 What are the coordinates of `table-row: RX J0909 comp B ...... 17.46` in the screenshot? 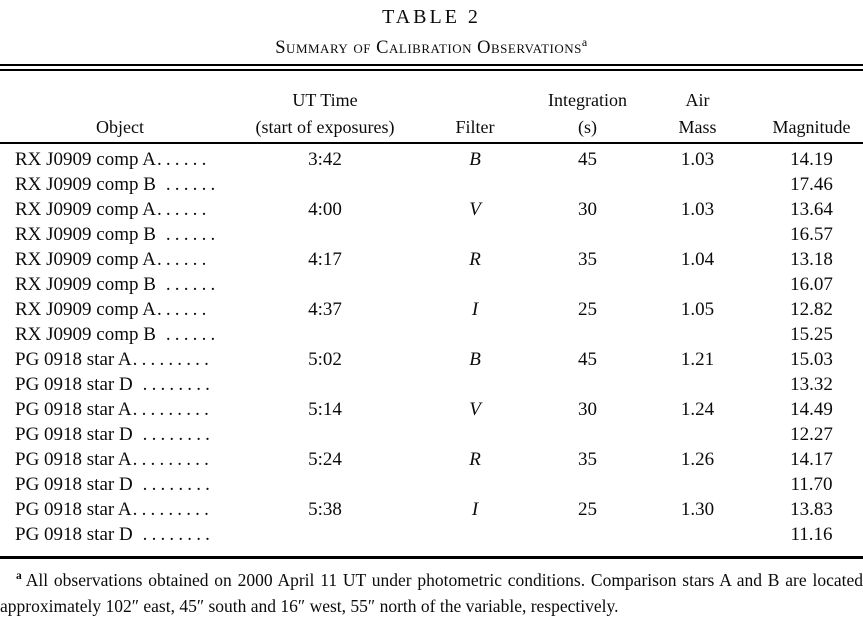 It's located at (431, 184).